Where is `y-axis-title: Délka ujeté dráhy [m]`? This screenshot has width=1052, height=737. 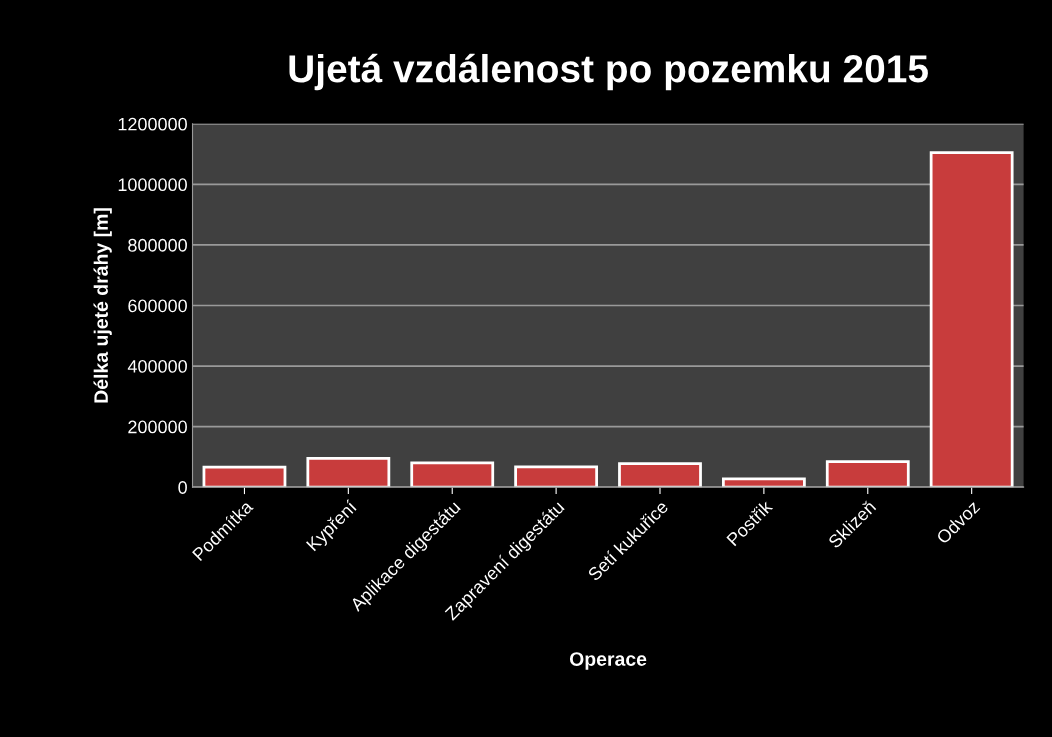 y-axis-title: Délka ujeté dráhy [m] is located at coordinates (102, 305).